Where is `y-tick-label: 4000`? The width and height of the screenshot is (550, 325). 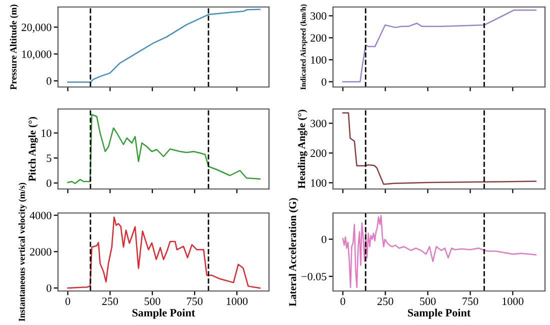 y-tick-label: 4000 is located at coordinates (41, 216).